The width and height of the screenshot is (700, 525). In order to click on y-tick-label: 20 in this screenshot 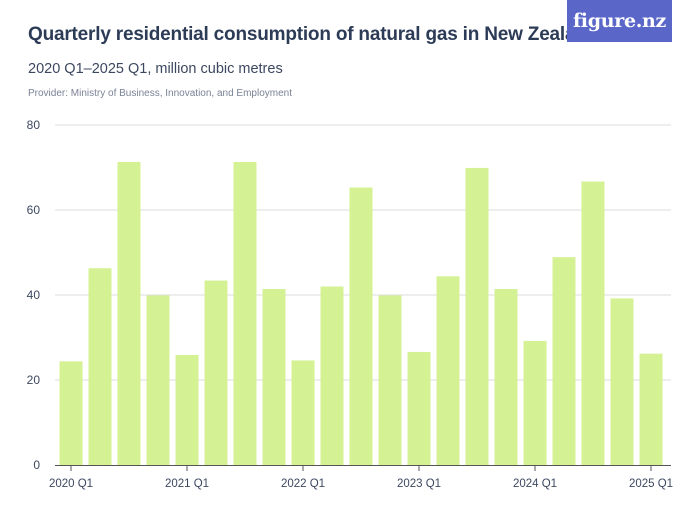, I will do `click(34, 380)`.